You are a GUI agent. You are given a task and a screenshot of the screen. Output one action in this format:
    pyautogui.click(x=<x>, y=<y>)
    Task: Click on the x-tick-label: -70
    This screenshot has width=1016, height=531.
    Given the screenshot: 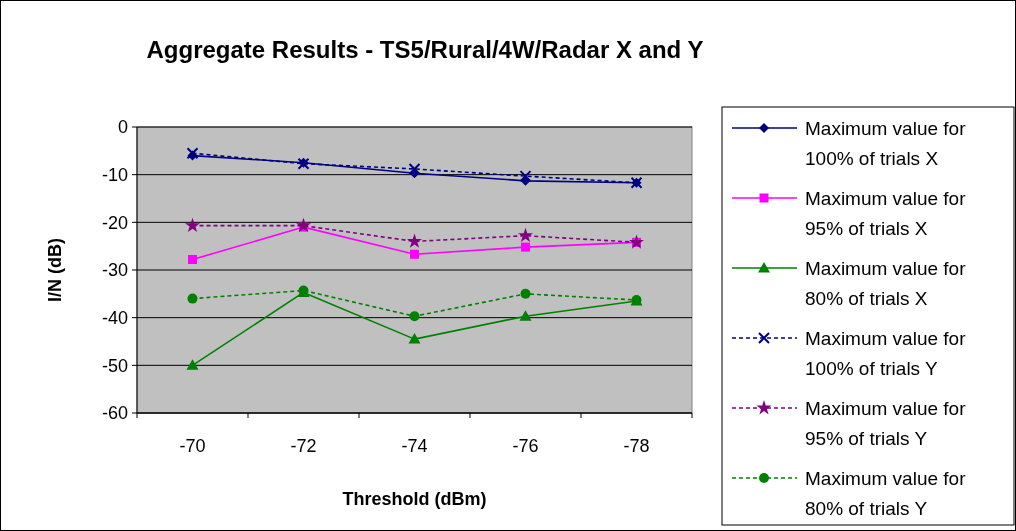 What is the action you would take?
    pyautogui.click(x=192, y=446)
    